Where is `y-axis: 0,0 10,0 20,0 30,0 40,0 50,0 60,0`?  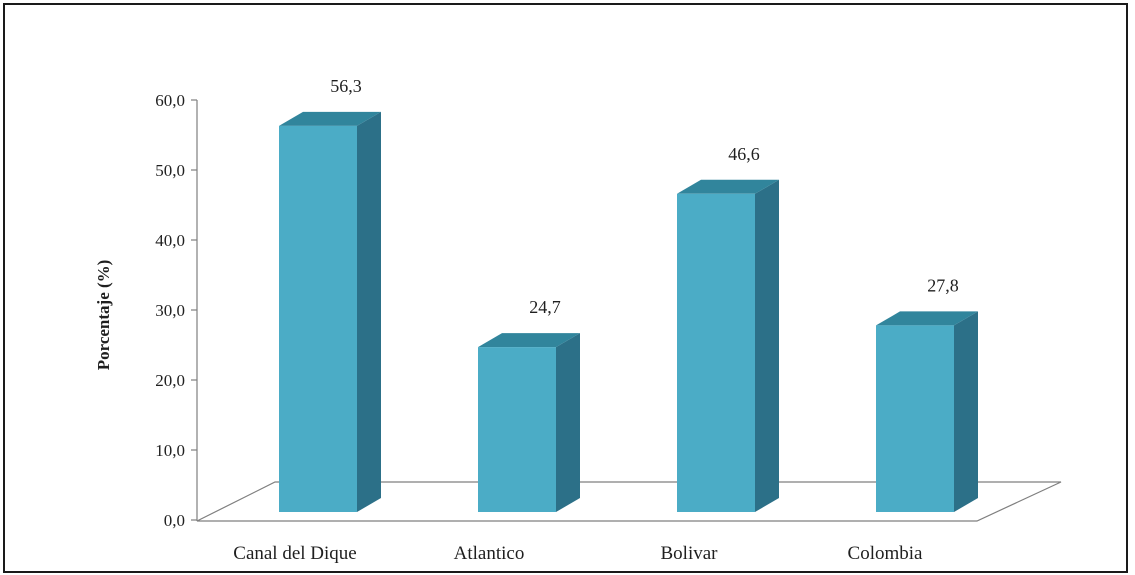 y-axis: 0,0 10,0 20,0 30,0 40,0 50,0 60,0 is located at coordinates (176, 310).